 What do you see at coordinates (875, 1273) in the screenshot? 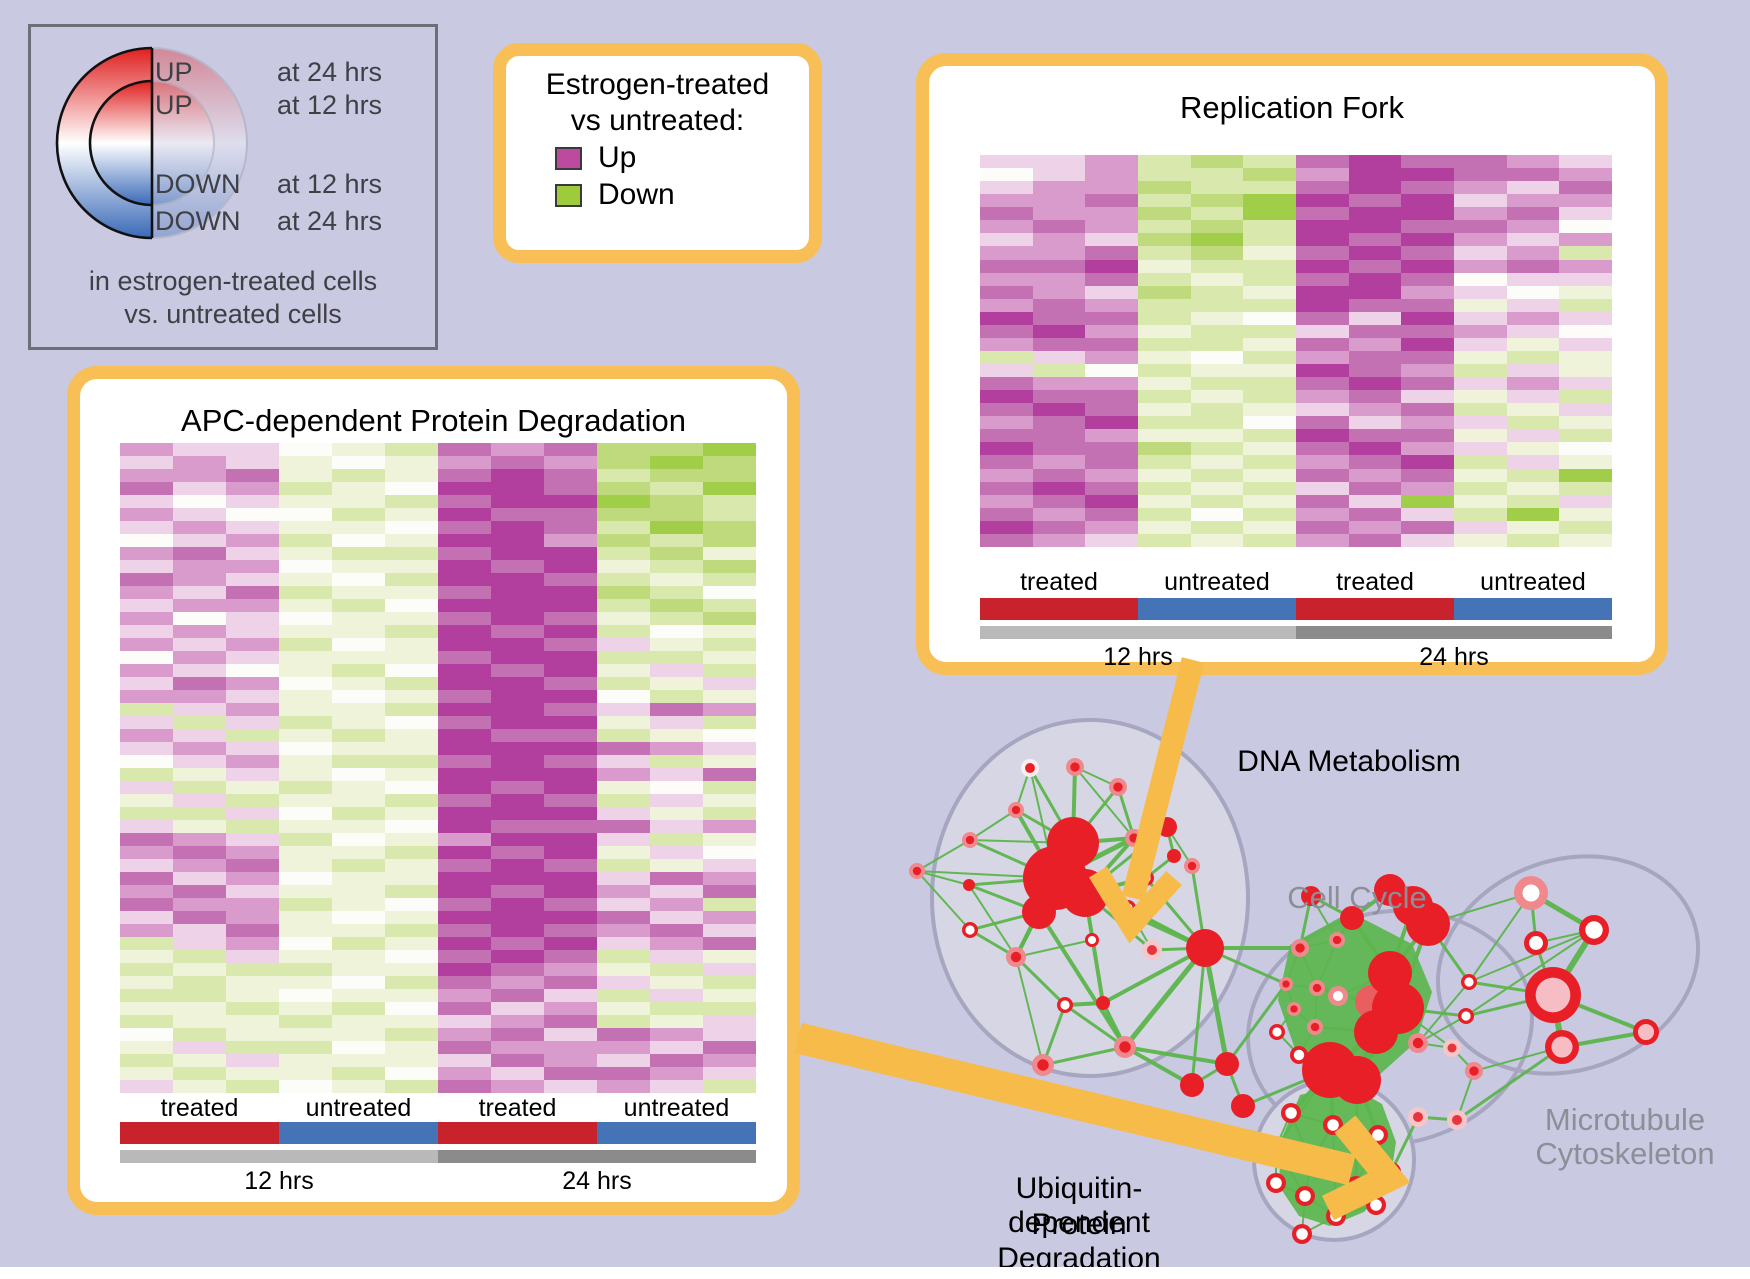
I see `bottom-white-strip` at bounding box center [875, 1273].